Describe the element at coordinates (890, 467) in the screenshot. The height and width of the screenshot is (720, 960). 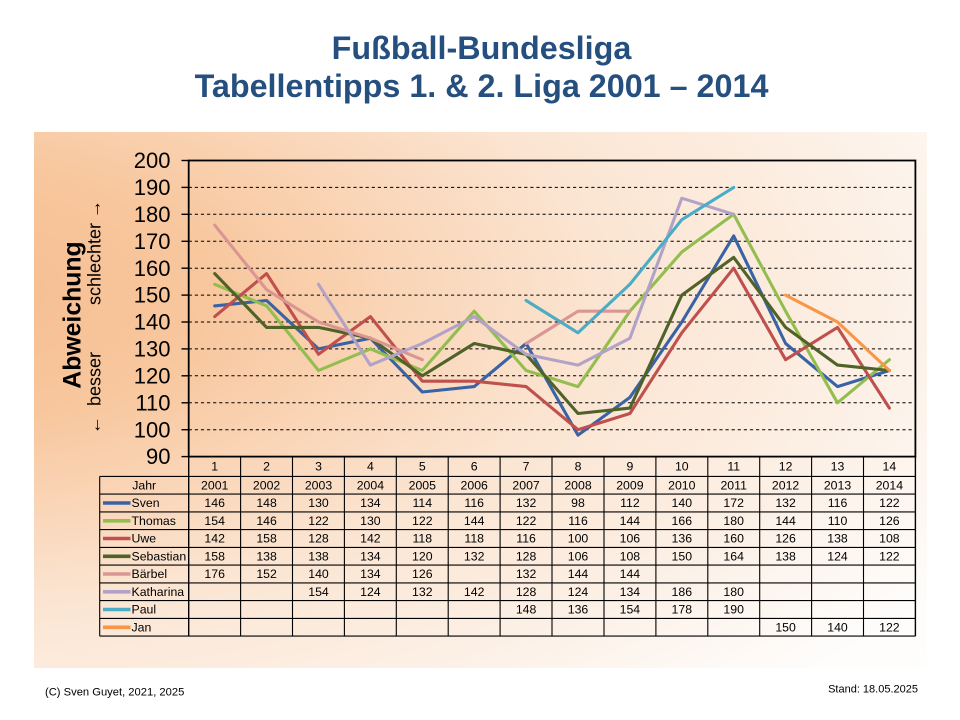
I see `svg-text: 14` at that location.